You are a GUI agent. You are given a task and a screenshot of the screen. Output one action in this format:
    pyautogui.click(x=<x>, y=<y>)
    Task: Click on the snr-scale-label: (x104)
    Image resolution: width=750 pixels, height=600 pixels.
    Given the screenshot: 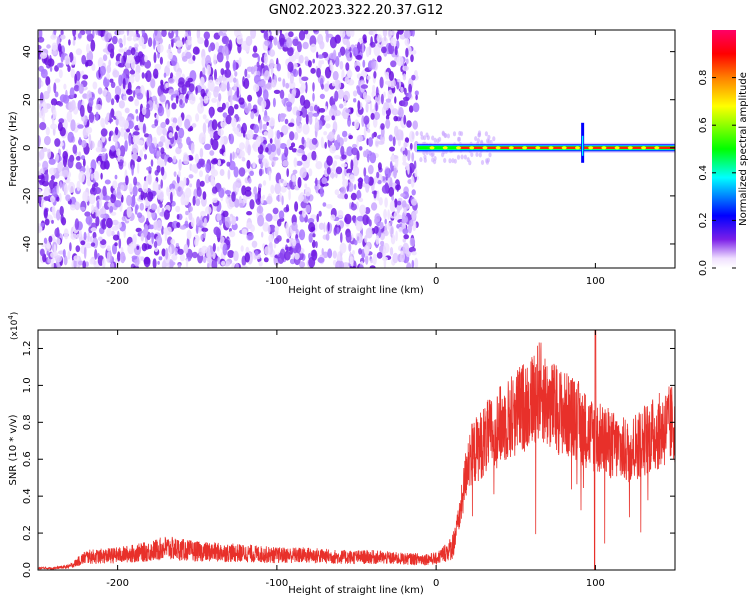 What is the action you would take?
    pyautogui.click(x=13, y=326)
    